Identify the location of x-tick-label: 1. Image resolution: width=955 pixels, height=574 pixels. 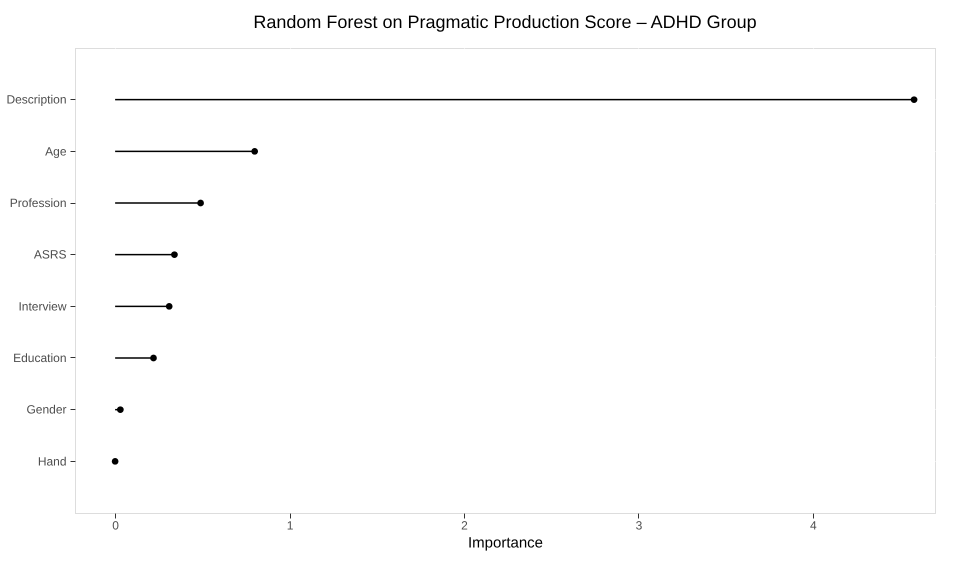
(290, 525).